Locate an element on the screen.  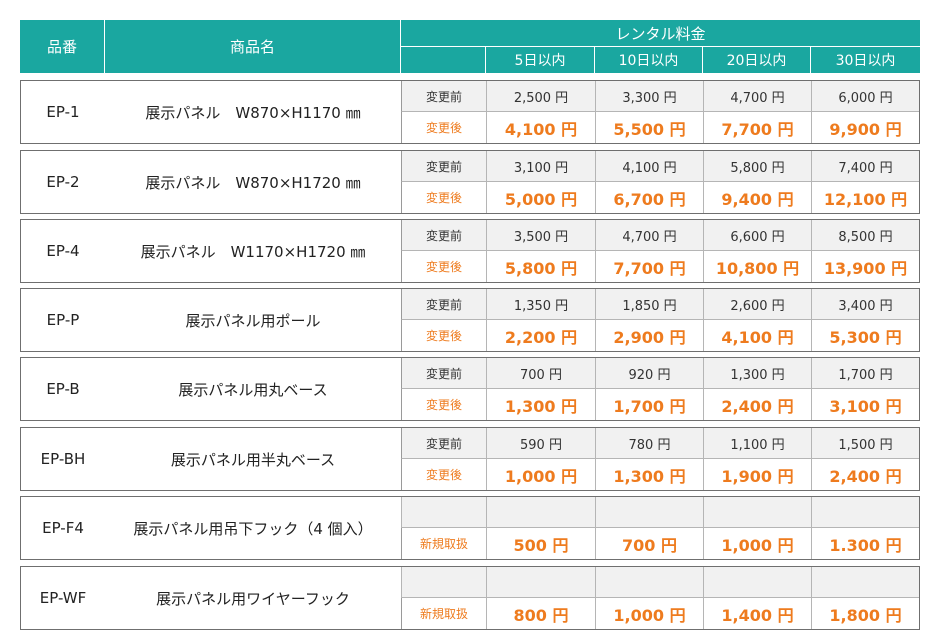
price-after: 9,400 円 is located at coordinates (757, 197).